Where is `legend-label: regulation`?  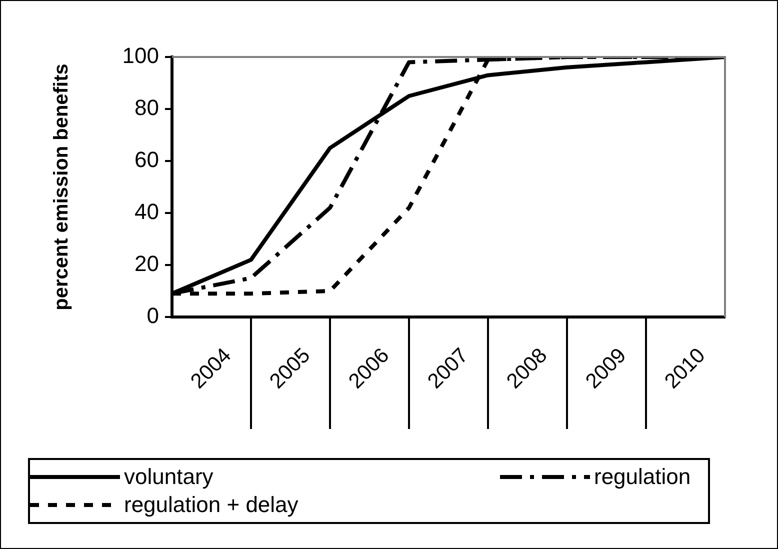 legend-label: regulation is located at coordinates (642, 477).